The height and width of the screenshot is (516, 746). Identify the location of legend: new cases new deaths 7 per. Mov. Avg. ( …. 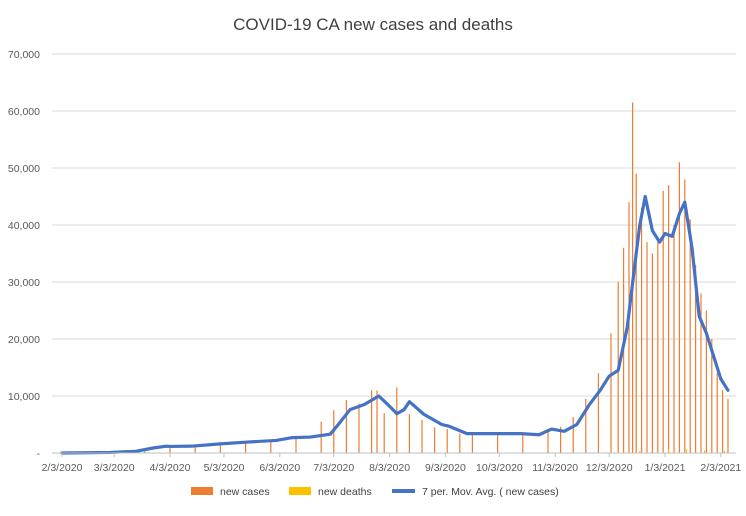
(375, 492).